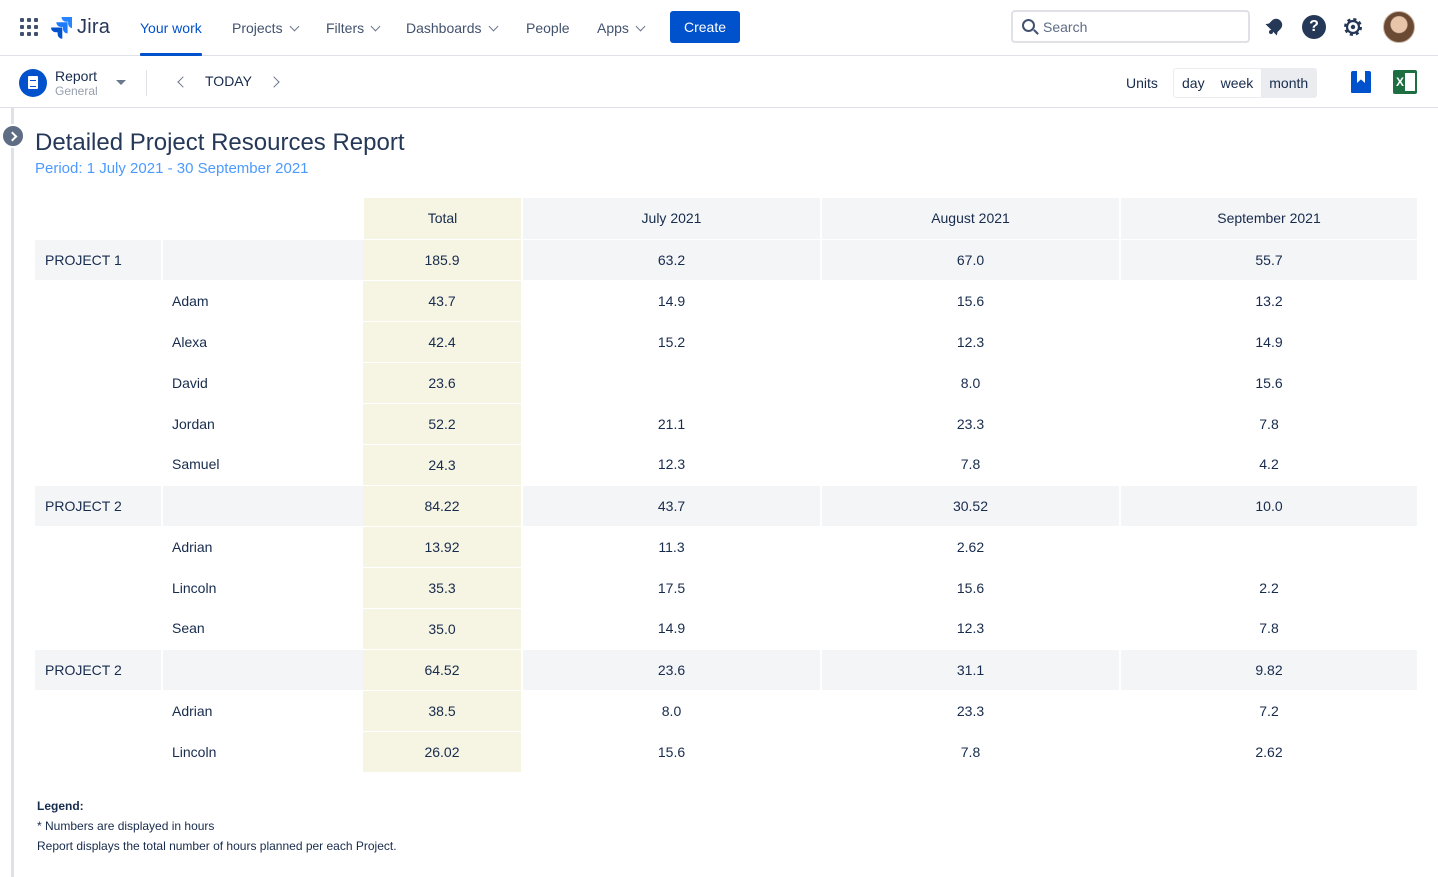 The image size is (1438, 877). What do you see at coordinates (443, 382) in the screenshot?
I see `person-total: 23.6` at bounding box center [443, 382].